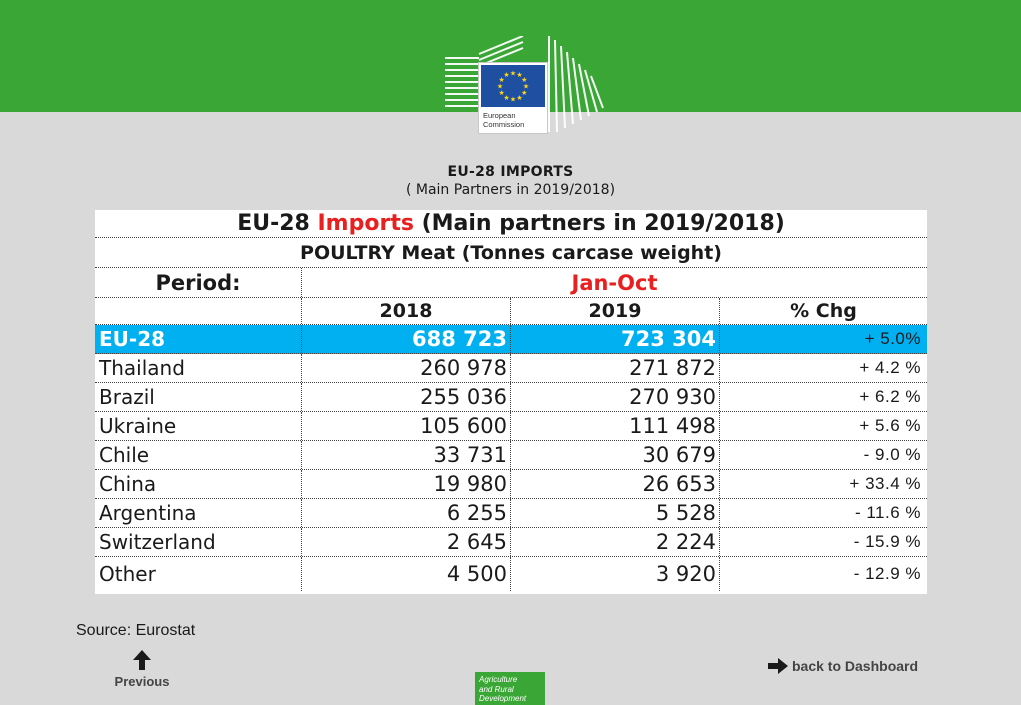 The image size is (1021, 705). I want to click on back-to-dashboard-button: back to Dashboard, so click(843, 666).